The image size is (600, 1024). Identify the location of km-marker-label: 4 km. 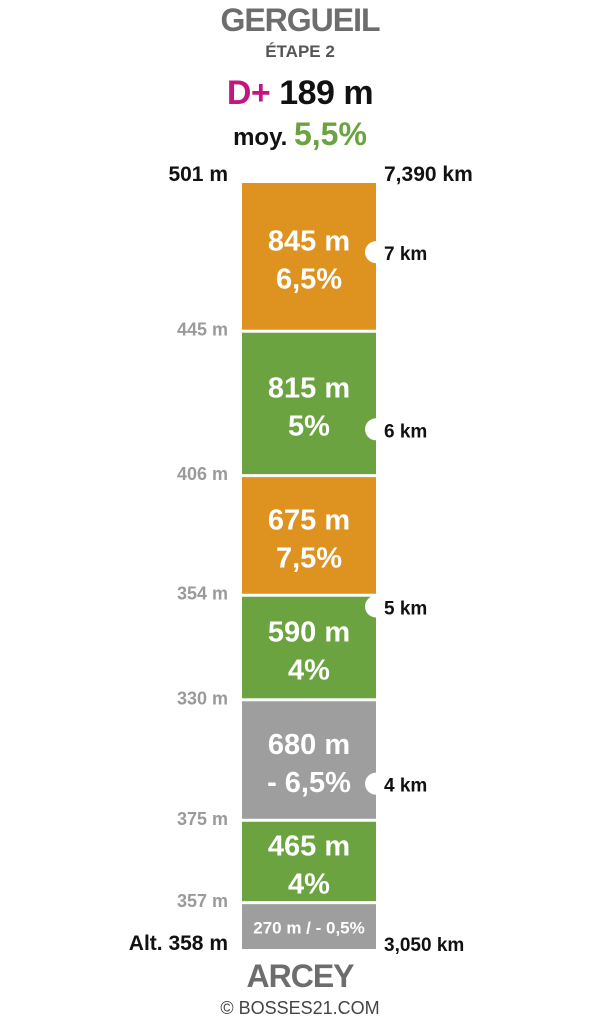
(405, 786).